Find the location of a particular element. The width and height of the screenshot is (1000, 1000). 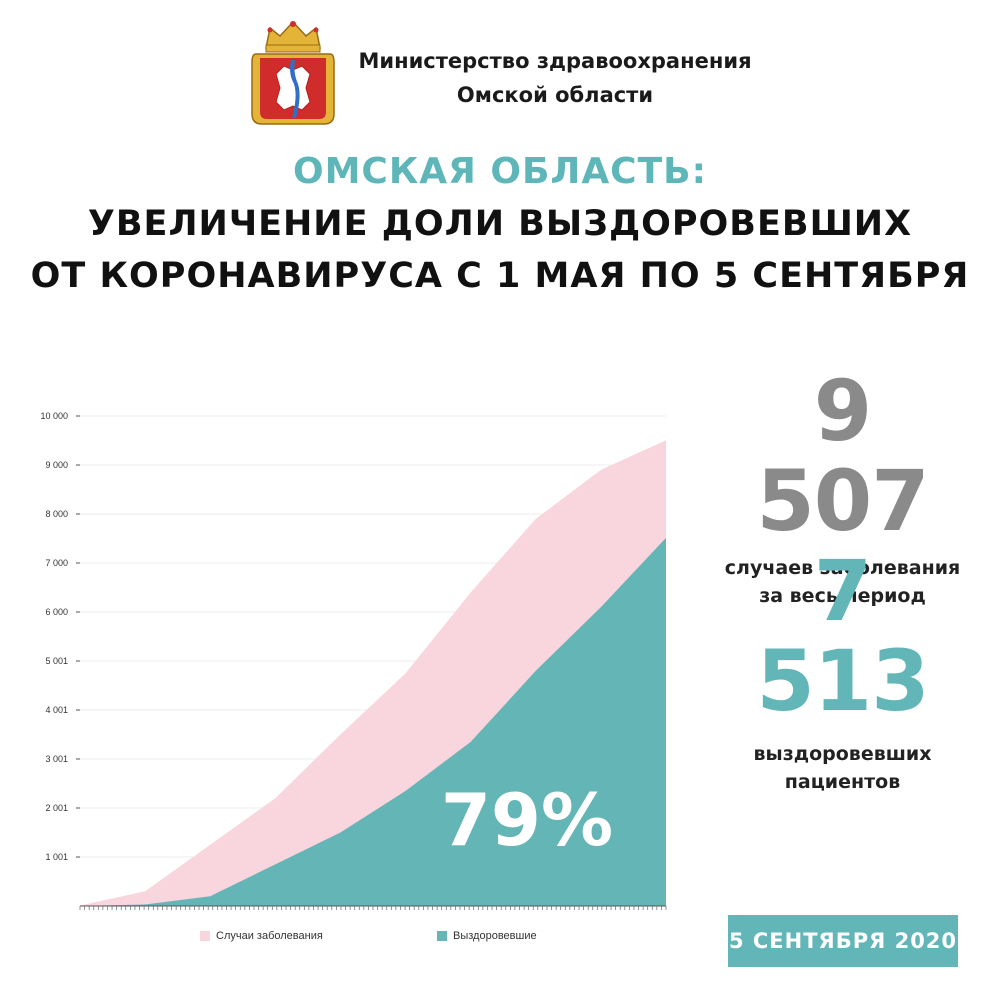

y-tick-label: 2 001 is located at coordinates (56, 808).